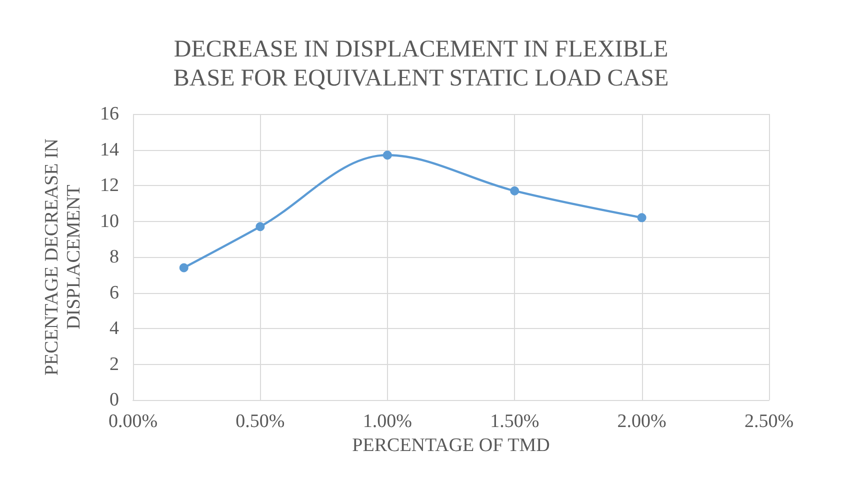  I want to click on y-tick-label: 16, so click(109, 114).